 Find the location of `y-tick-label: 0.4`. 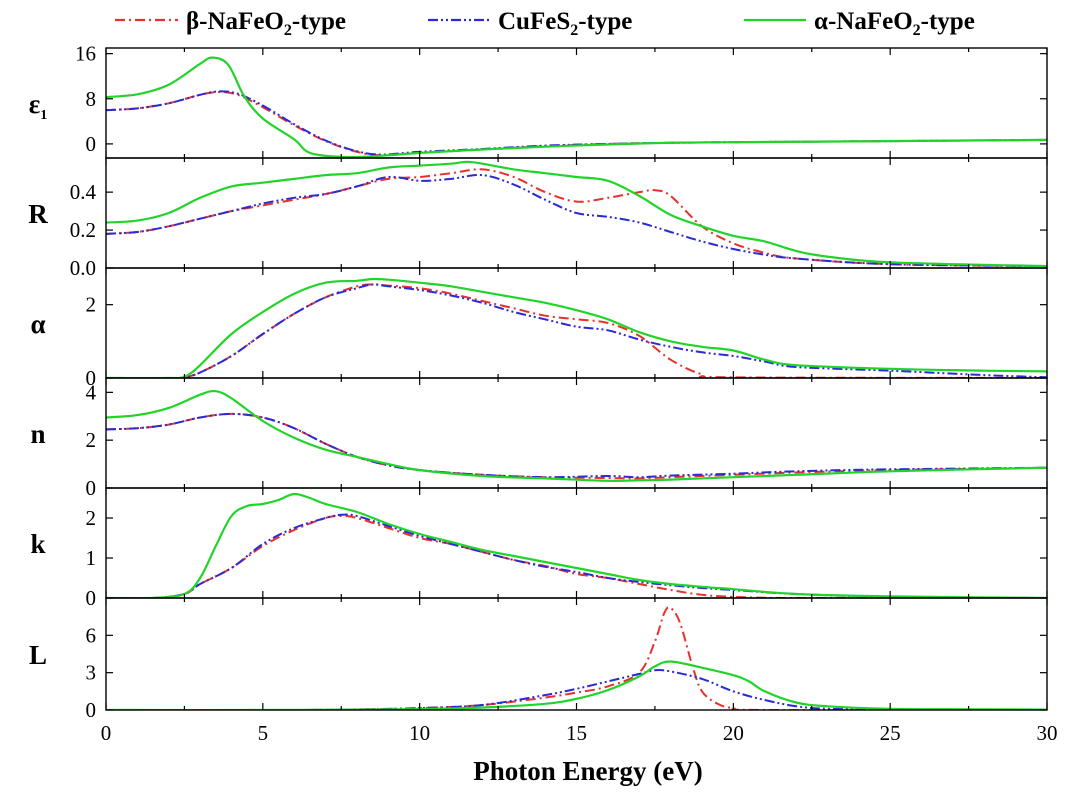

y-tick-label: 0.4 is located at coordinates (83, 192).